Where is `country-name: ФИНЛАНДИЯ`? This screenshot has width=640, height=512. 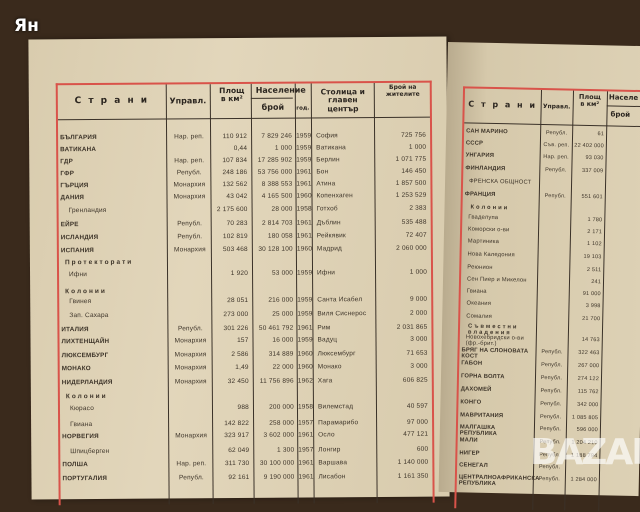 country-name: ФИНЛАНДИЯ is located at coordinates (501, 169).